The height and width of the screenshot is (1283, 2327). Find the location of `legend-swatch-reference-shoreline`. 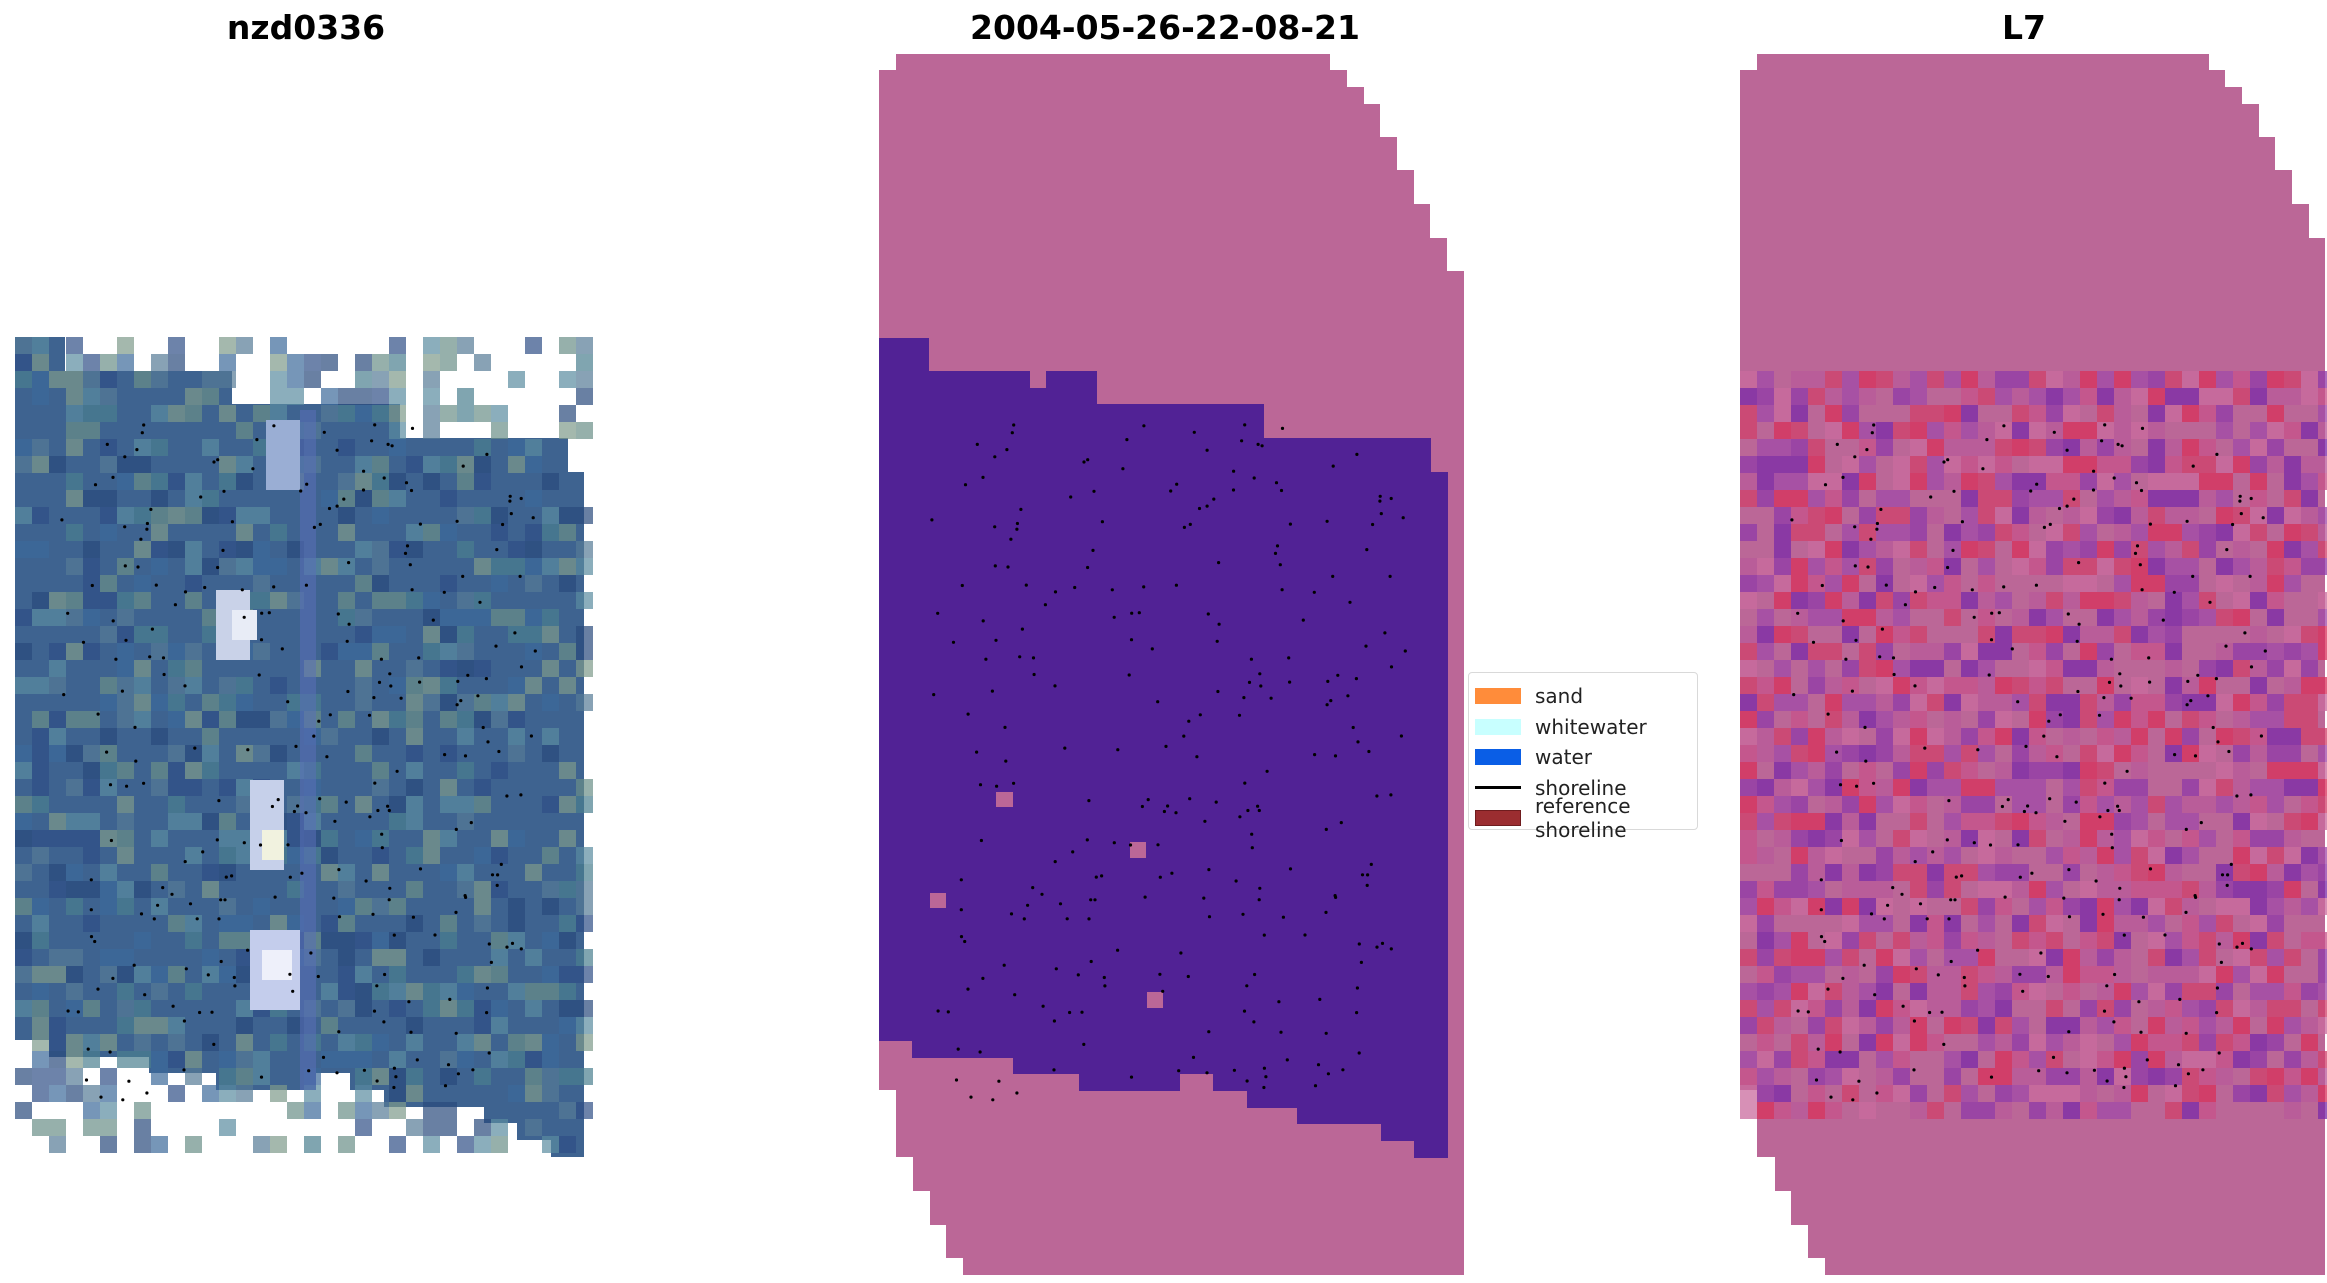

legend-swatch-reference-shoreline is located at coordinates (1498, 818).